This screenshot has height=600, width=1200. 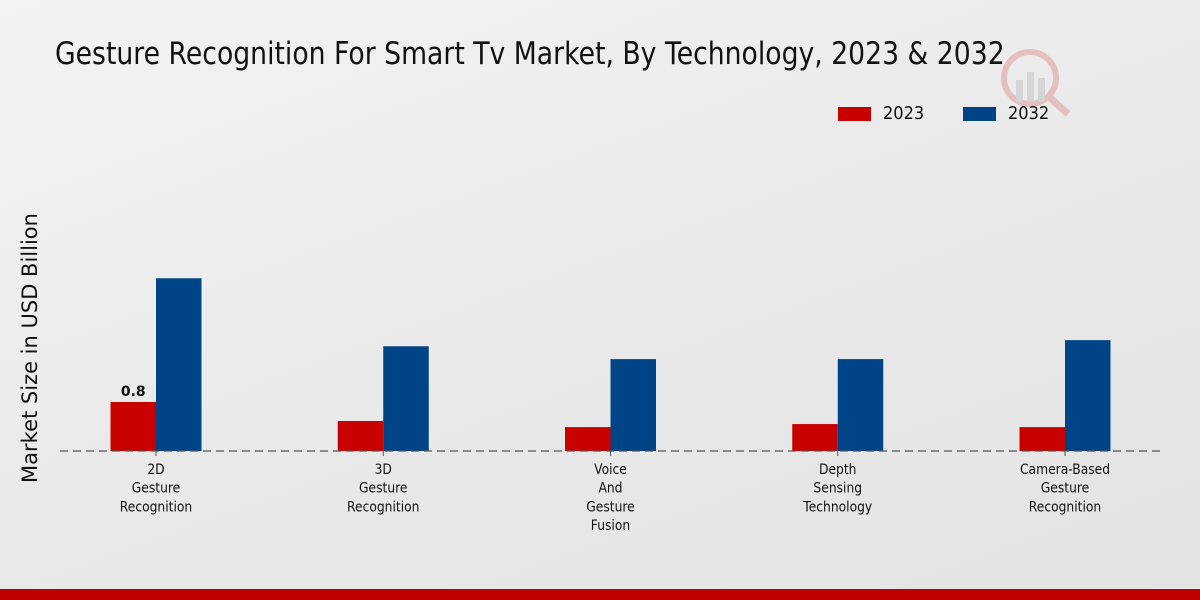 What do you see at coordinates (904, 113) in the screenshot?
I see `legend-label-2023: 2023` at bounding box center [904, 113].